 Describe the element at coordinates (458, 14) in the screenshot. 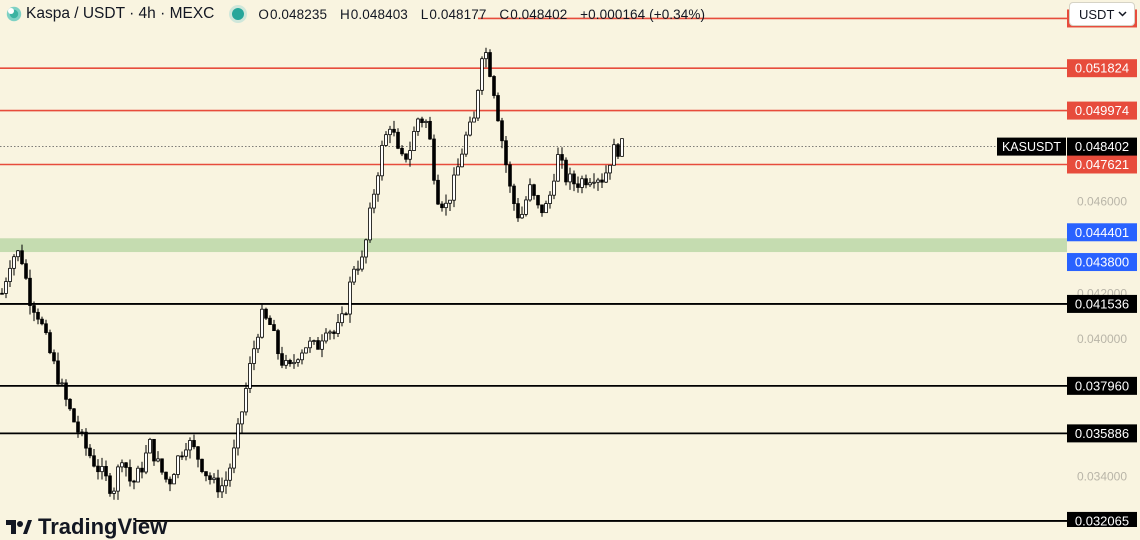

I see `ohlc-low-value: 0.048177` at that location.